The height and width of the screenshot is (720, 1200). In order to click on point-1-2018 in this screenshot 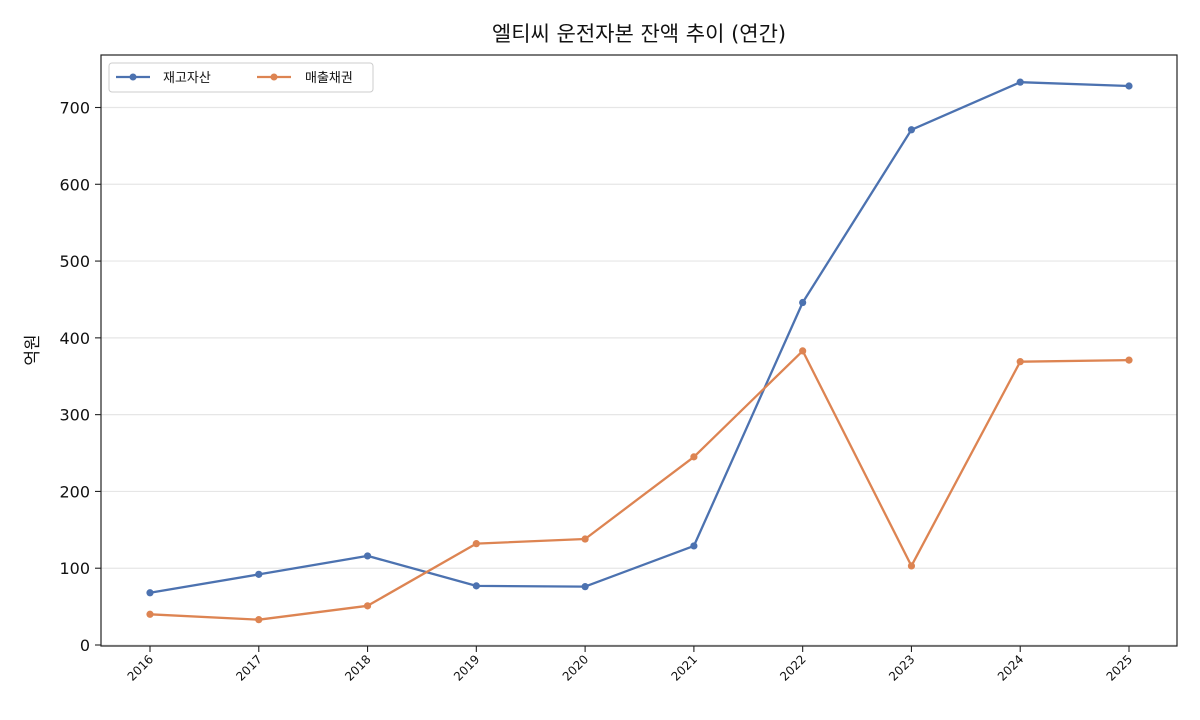, I will do `click(367, 606)`.